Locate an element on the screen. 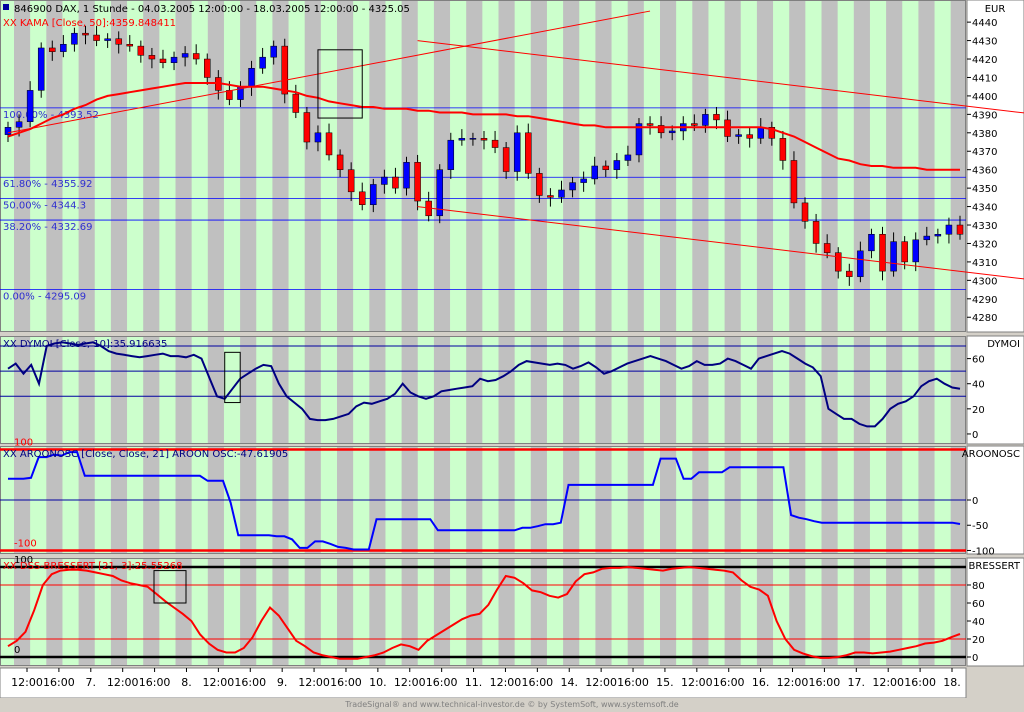 This screenshot has height=712, width=1024. bressert-axis-label: BRESSERT is located at coordinates (995, 566).